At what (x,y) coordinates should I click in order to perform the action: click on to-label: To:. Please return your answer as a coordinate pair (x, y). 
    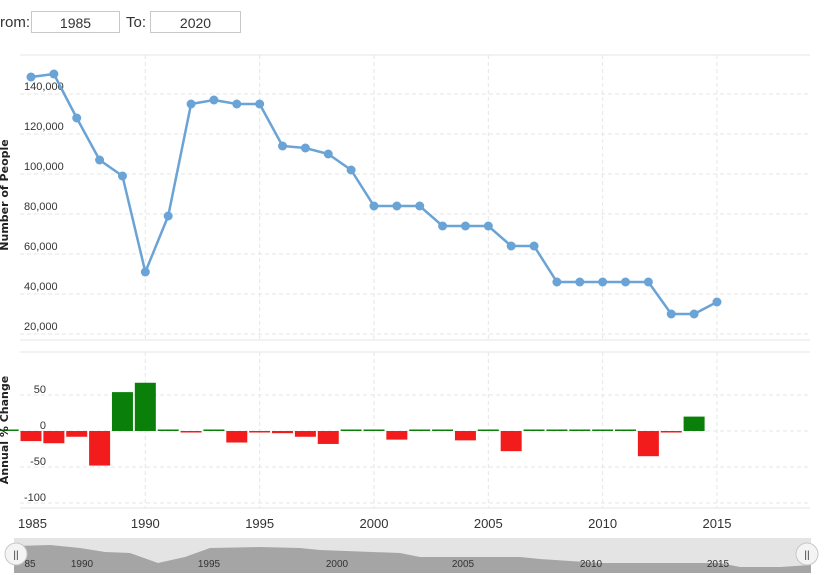
    Looking at the image, I should click on (136, 22).